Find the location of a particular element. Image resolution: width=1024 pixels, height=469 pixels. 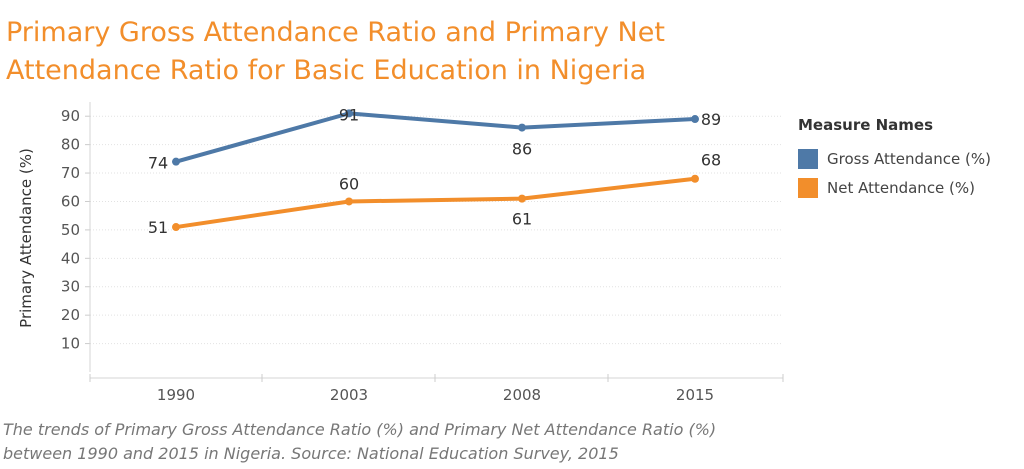

y-tick-label-90: 90 is located at coordinates (70, 116).